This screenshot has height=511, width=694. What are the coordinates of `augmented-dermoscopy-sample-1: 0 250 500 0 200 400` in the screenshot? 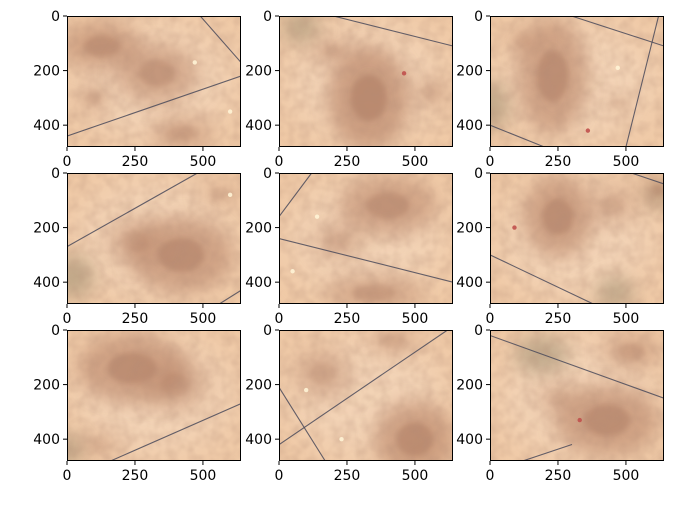 It's located at (137, 89).